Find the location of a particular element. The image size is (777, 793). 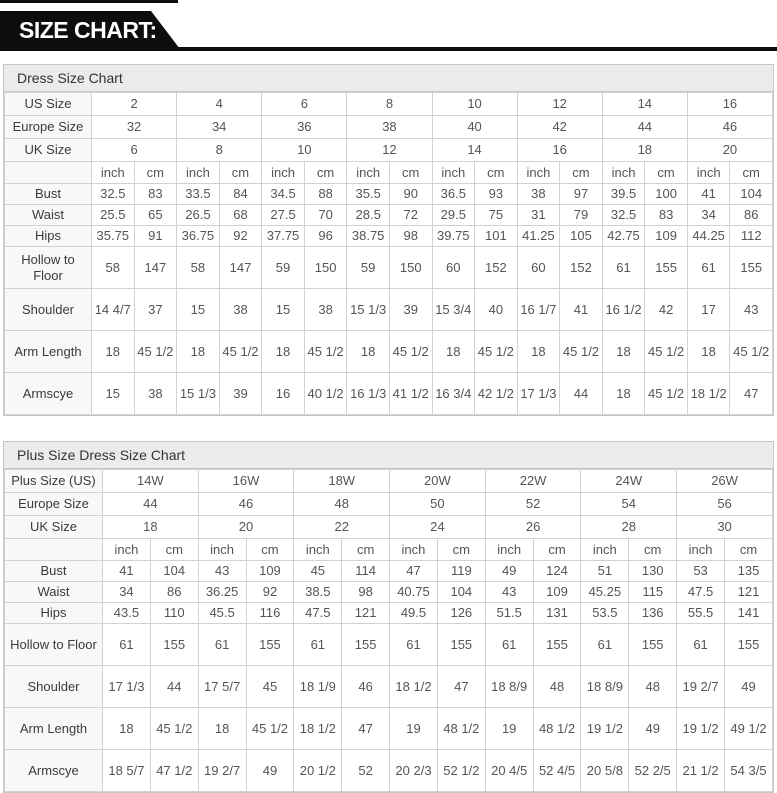

measure-value-cell: 49.5 is located at coordinates (413, 613).